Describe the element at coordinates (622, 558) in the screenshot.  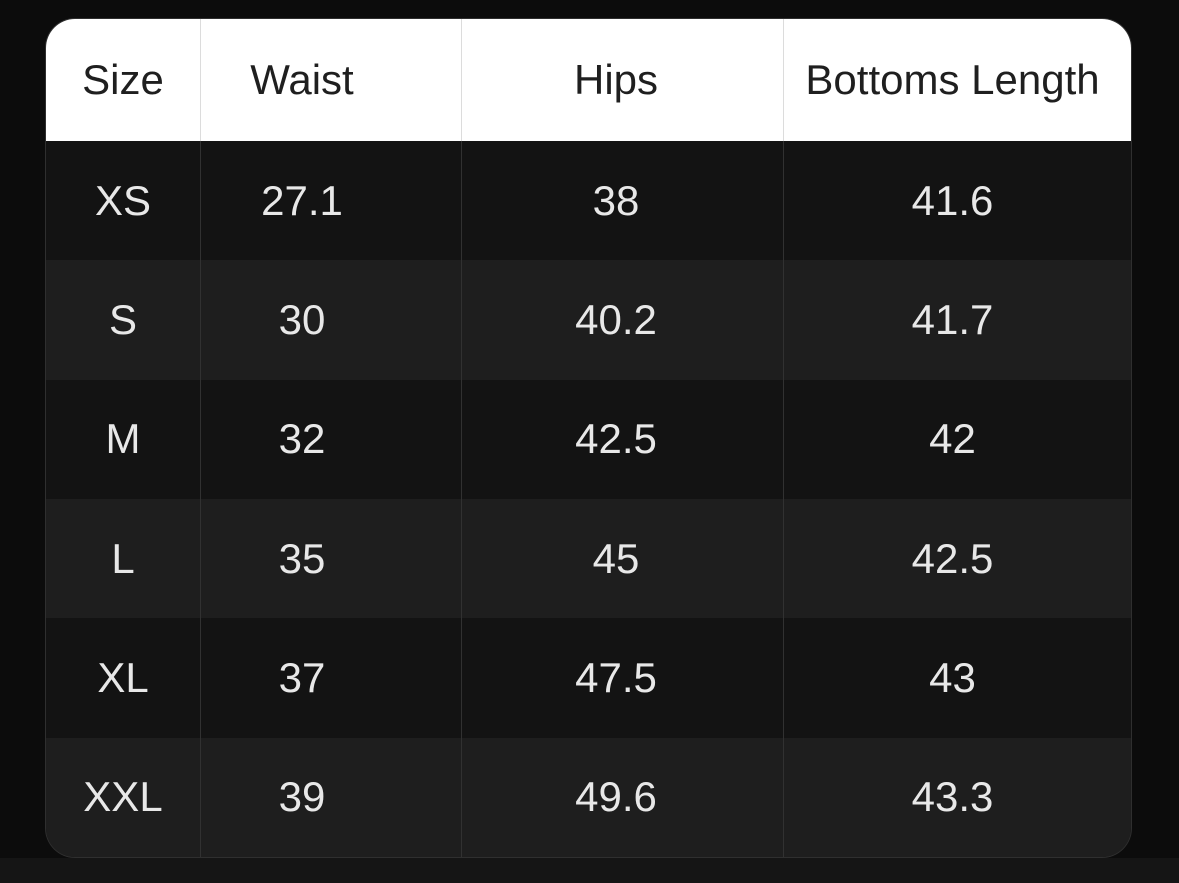
I see `cell-hips: 45` at that location.